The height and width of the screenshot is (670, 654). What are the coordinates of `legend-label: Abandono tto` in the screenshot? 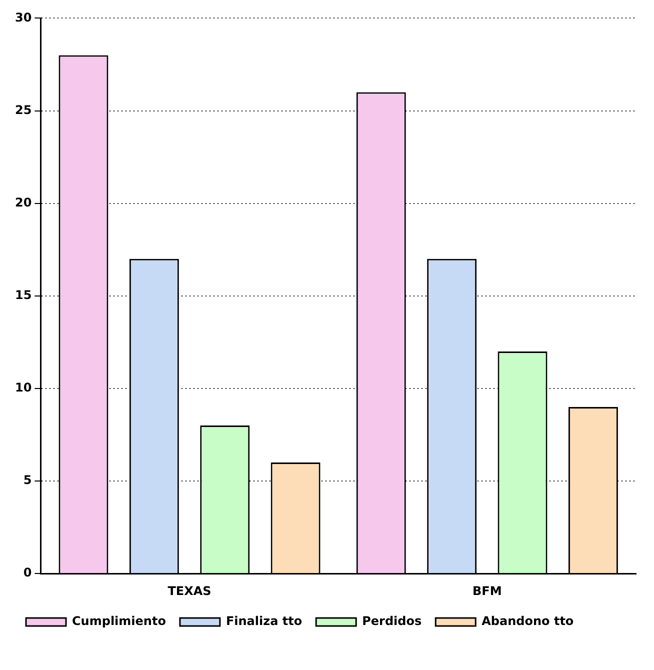 It's located at (528, 621).